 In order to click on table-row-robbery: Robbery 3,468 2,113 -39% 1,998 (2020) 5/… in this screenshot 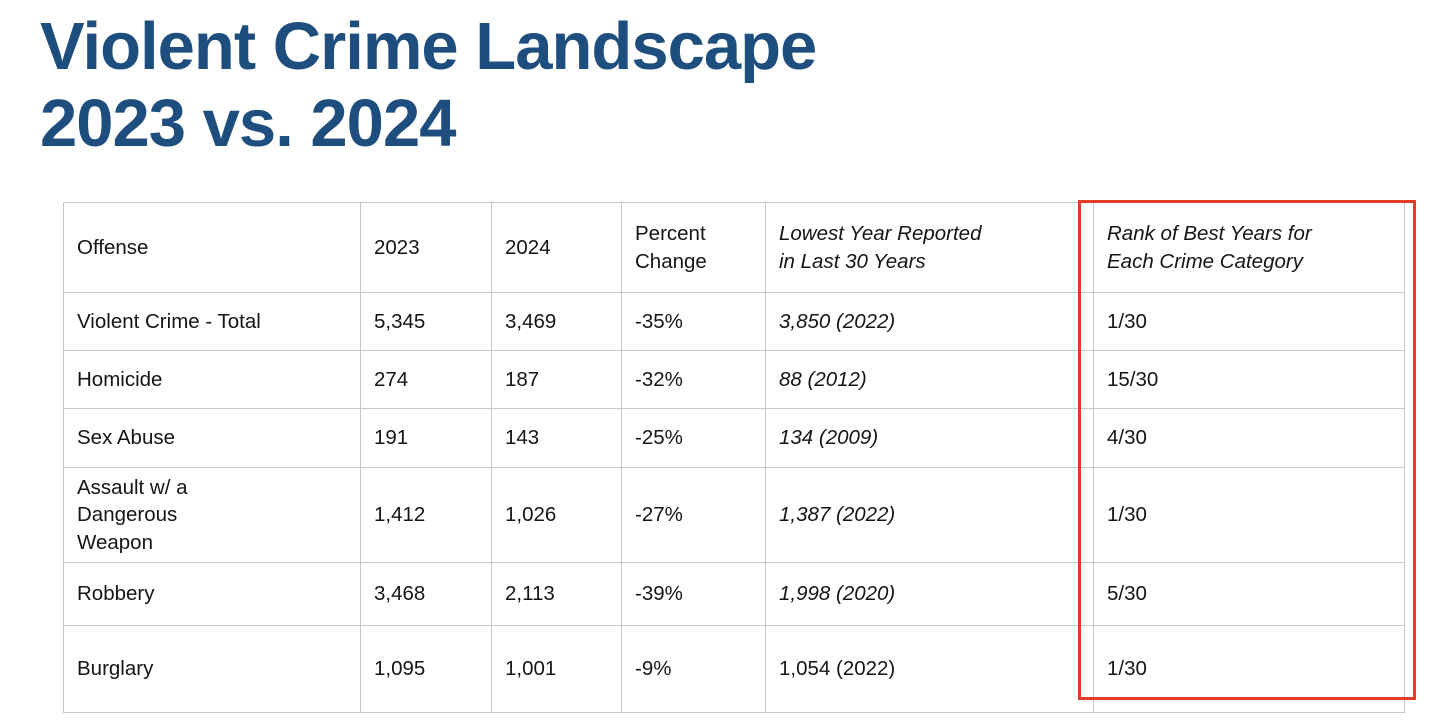, I will do `click(734, 594)`.